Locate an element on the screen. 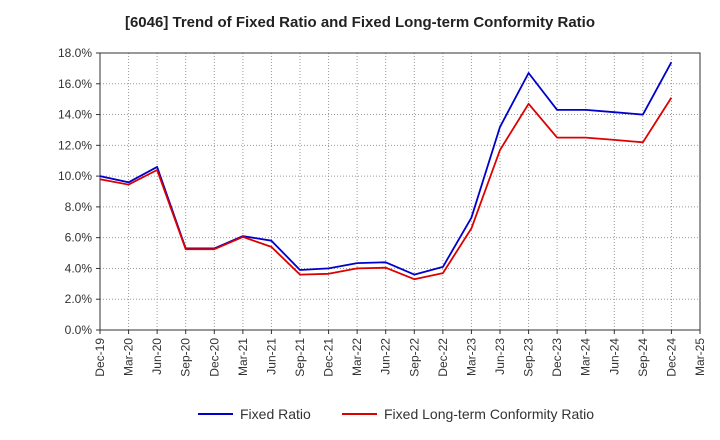 The image size is (720, 440). y-tick-label: 14.0% is located at coordinates (75, 115).